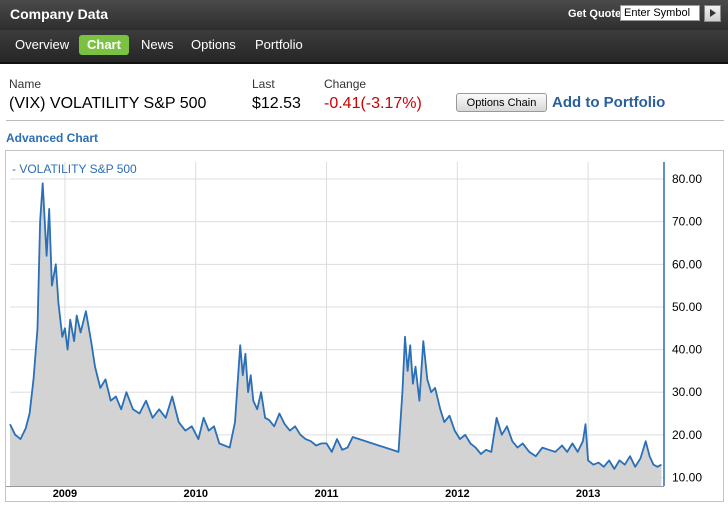  I want to click on x-tick-label: 2011, so click(327, 494).